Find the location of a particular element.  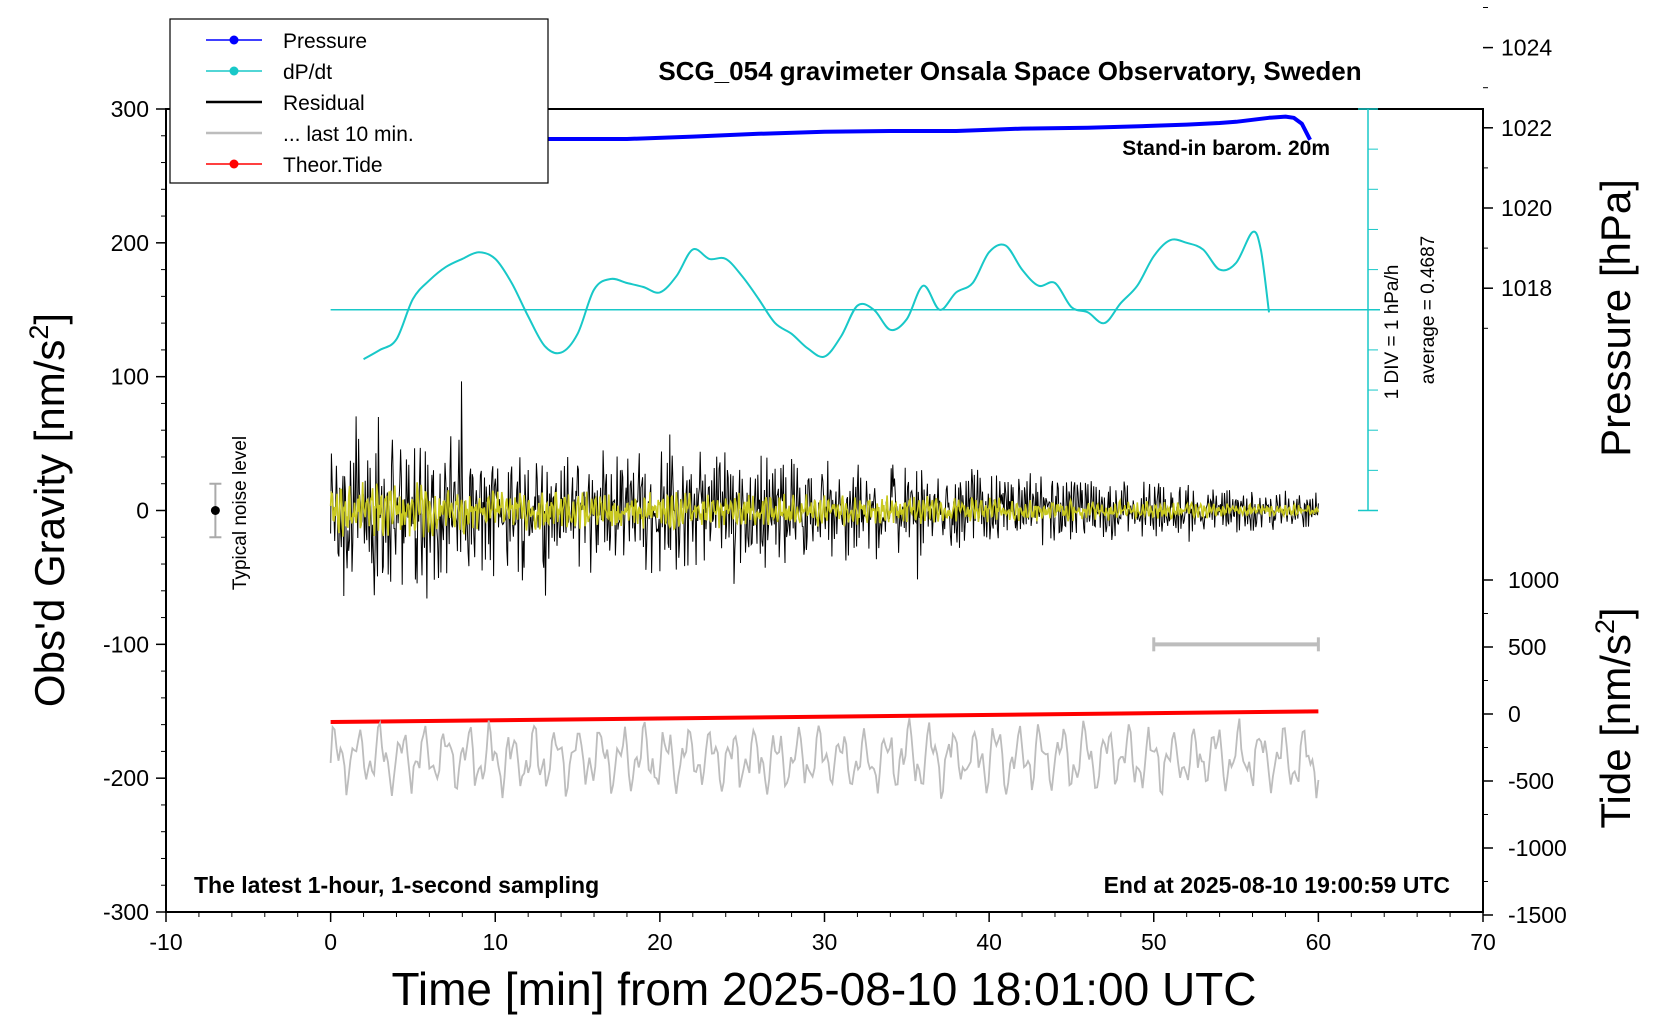

x-tick-label: 40 is located at coordinates (989, 942).